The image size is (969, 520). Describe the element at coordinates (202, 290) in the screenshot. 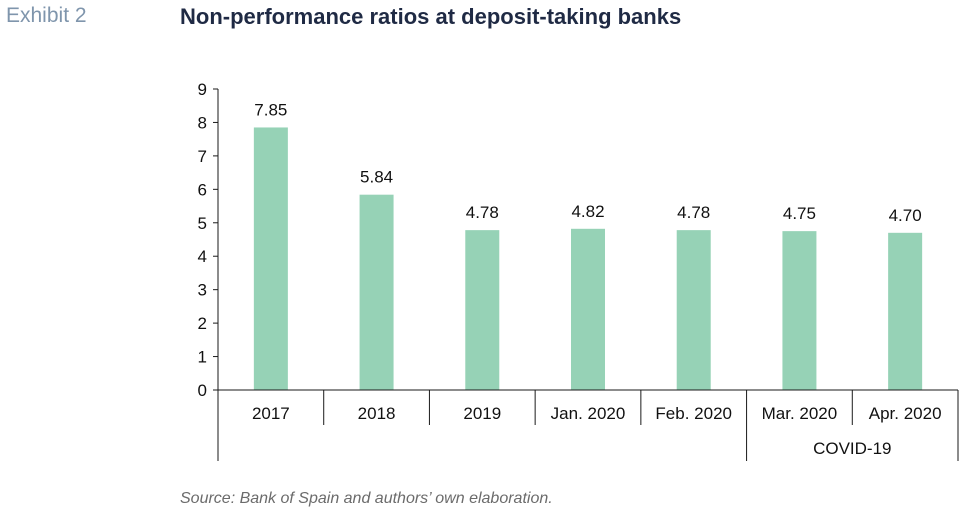

I see `y-tick-label: 3` at that location.